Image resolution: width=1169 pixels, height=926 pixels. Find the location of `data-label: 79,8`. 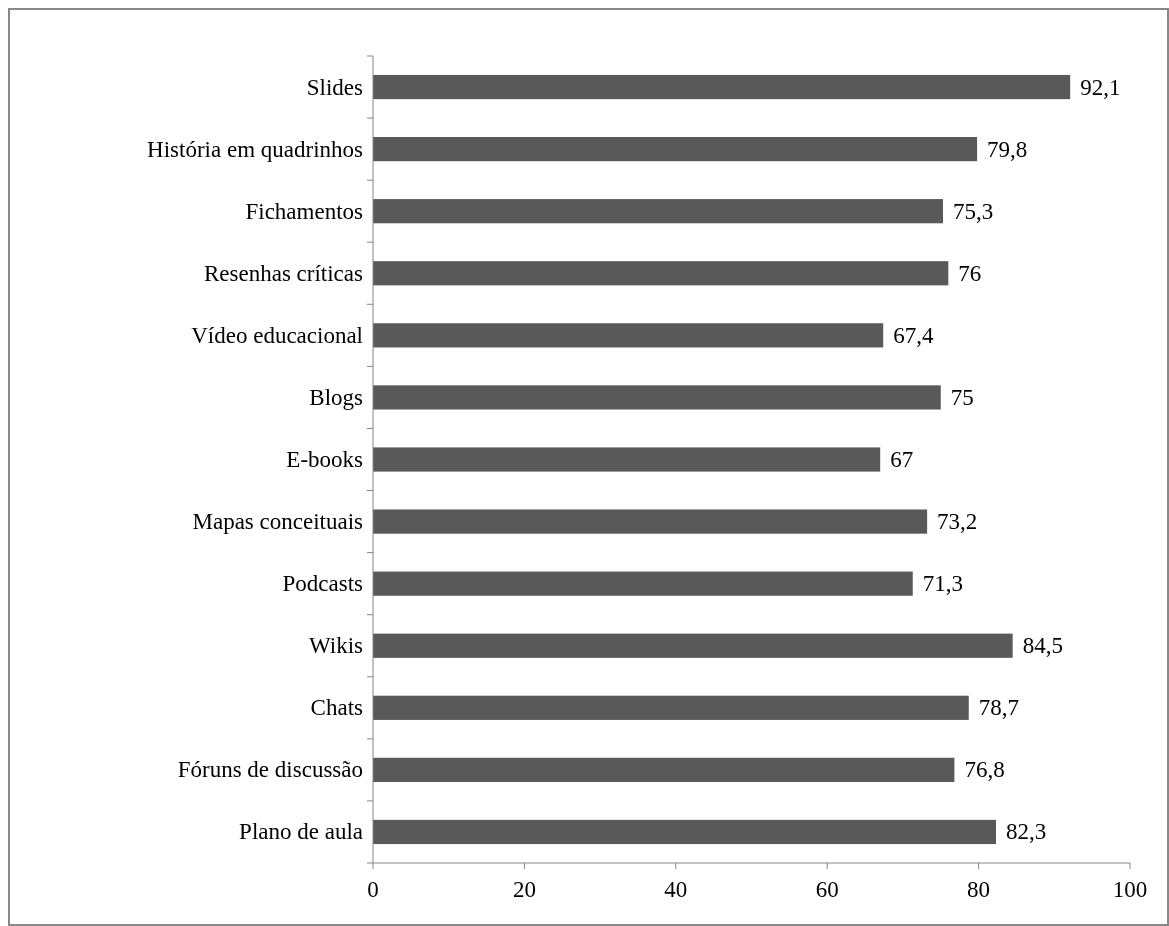

data-label: 79,8 is located at coordinates (1007, 149).